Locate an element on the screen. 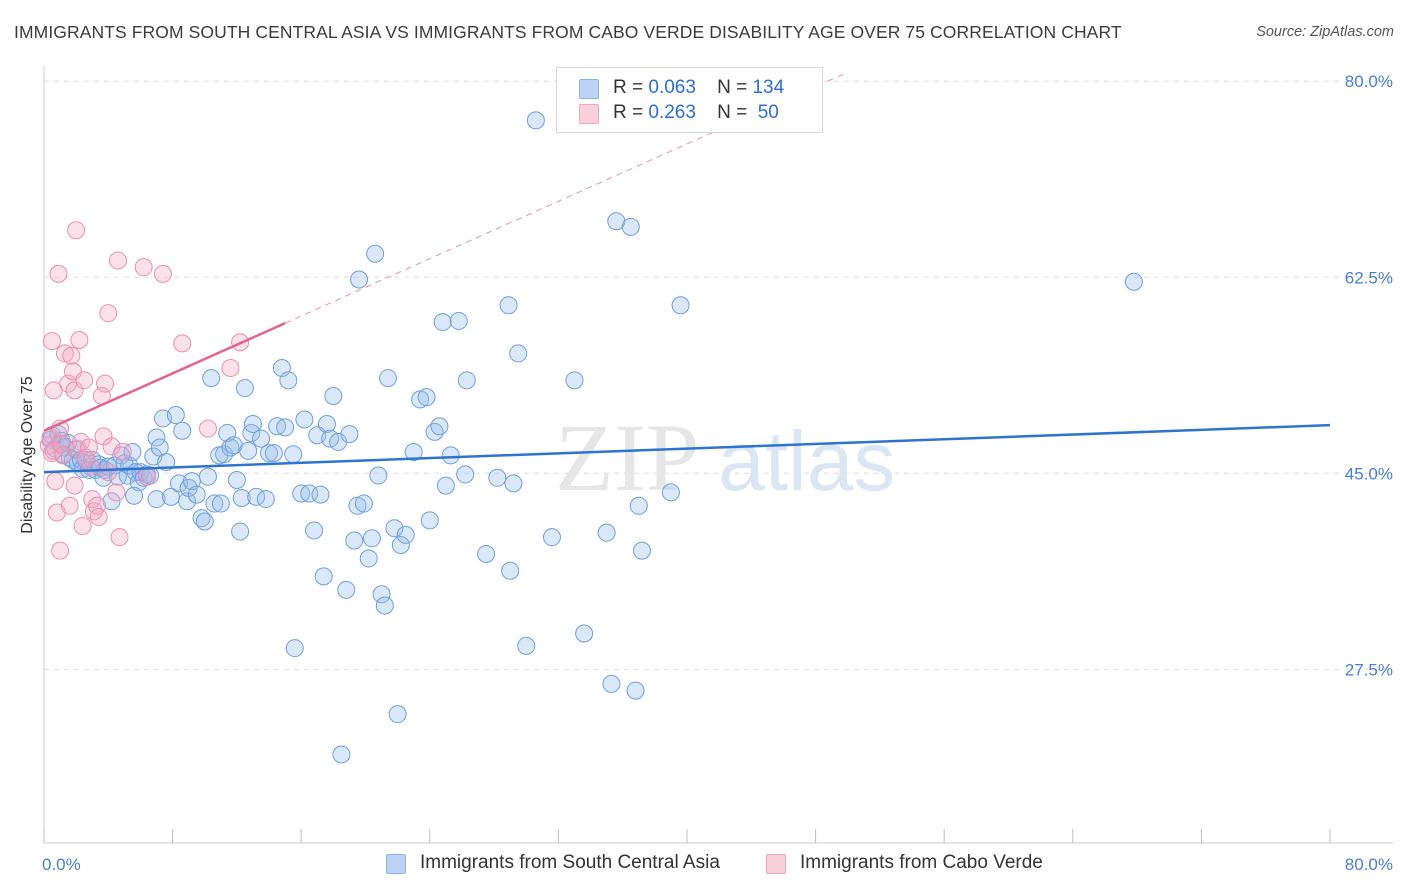 The image size is (1406, 892). trend-line-south-central-asia is located at coordinates (687, 448).